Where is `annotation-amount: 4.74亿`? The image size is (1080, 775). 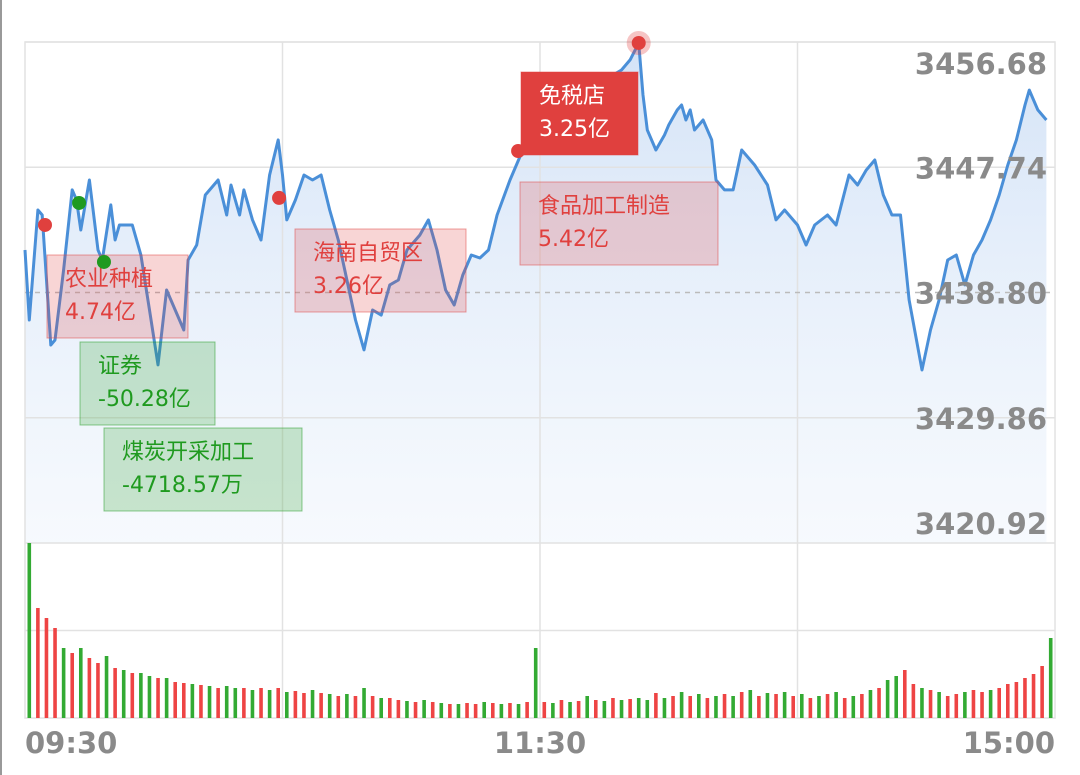
annotation-amount: 4.74亿 is located at coordinates (100, 312).